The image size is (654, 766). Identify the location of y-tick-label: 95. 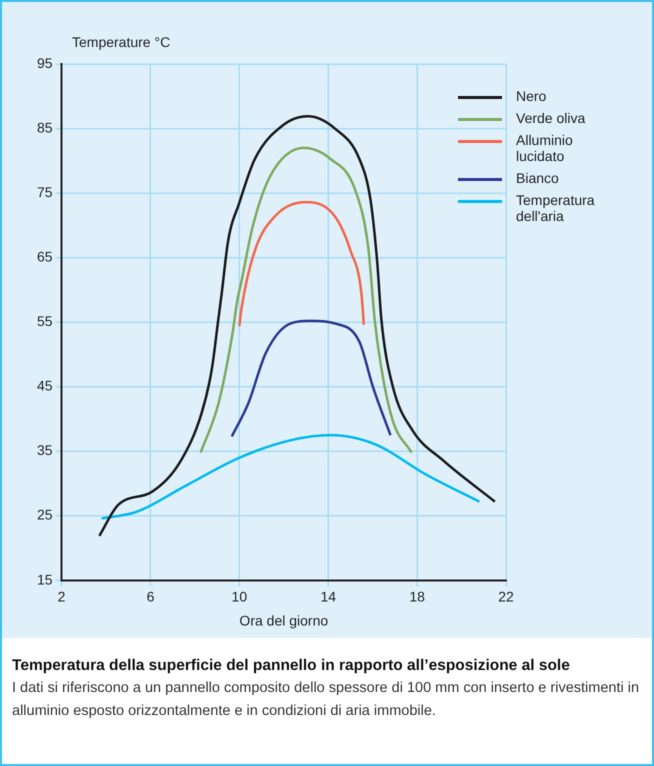
(44, 62).